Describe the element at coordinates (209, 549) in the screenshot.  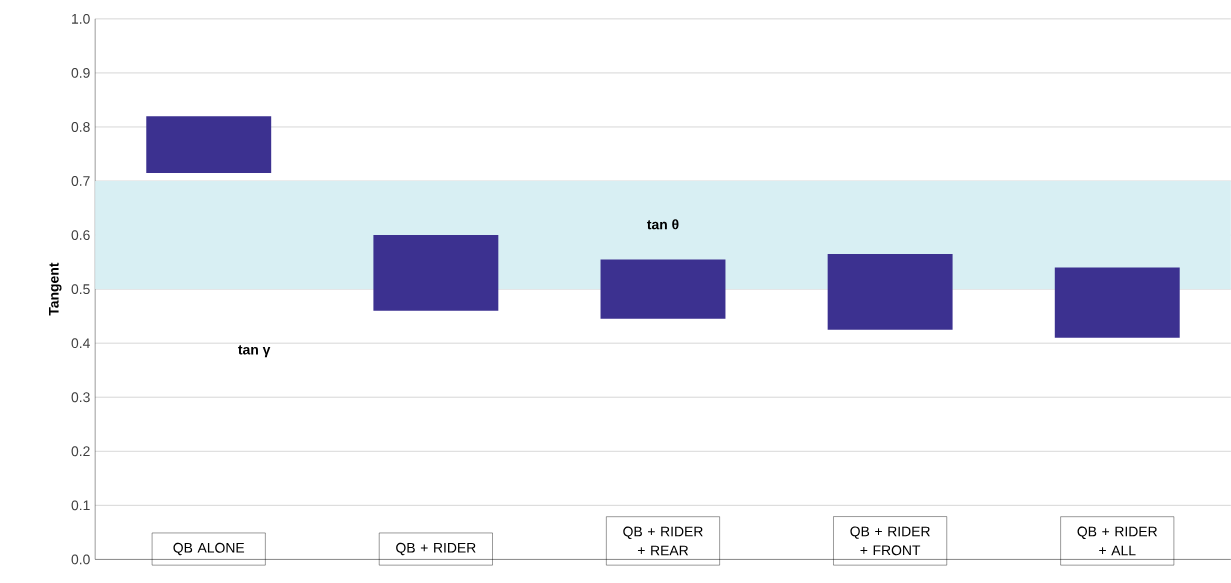
I see `x-tick-label: QB ALONE` at that location.